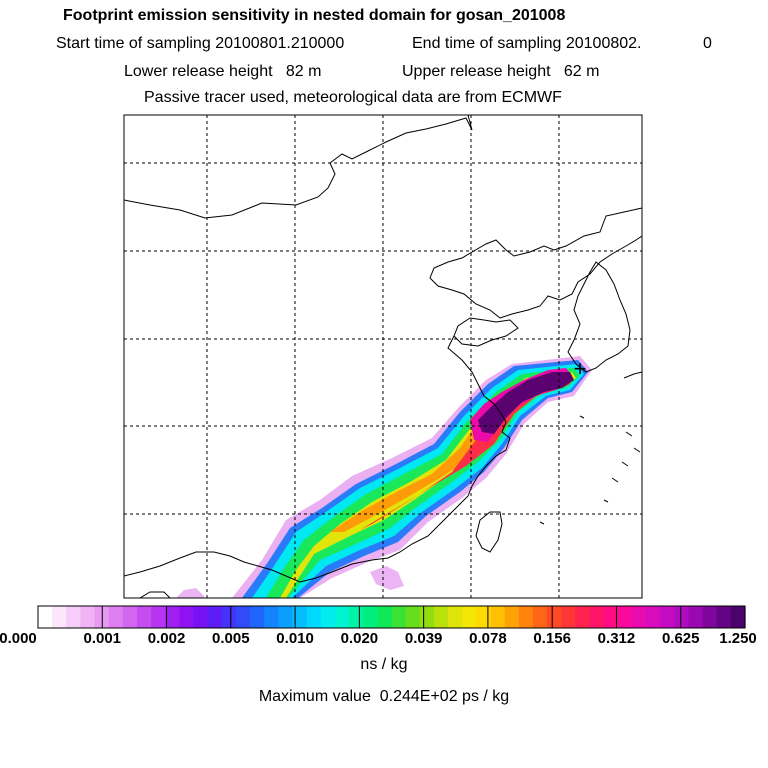  What do you see at coordinates (314, 696) in the screenshot?
I see `max-label: Maximum value` at bounding box center [314, 696].